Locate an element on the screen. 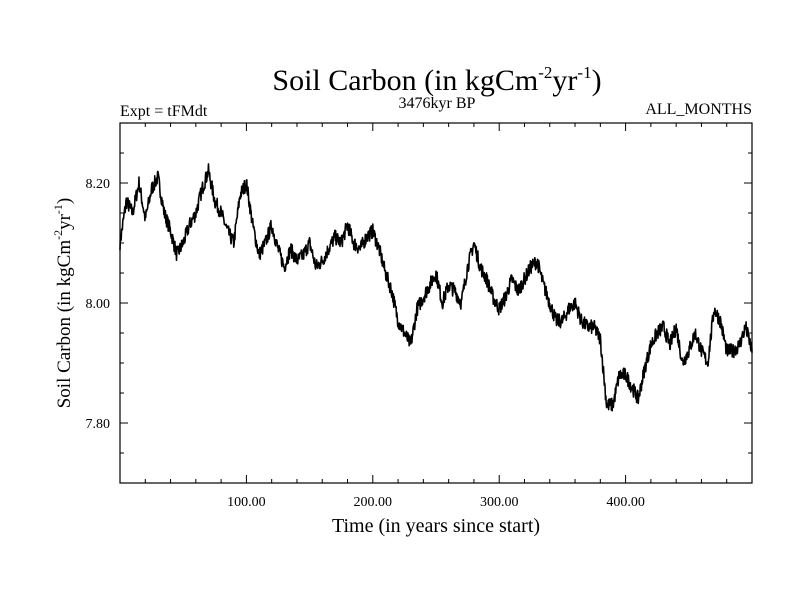 The image size is (800, 600). period-label: 3476kyr BP is located at coordinates (437, 103).